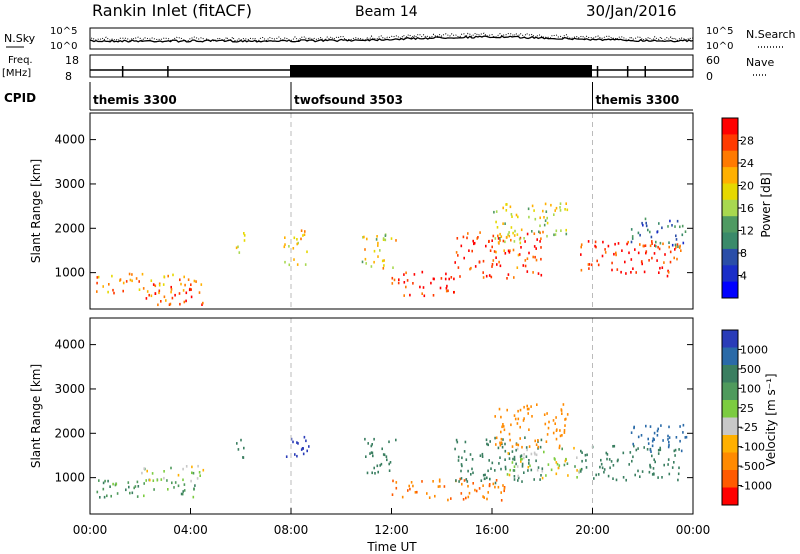  Describe the element at coordinates (719, 31) in the screenshot. I see `nsearch-tick-top: 10^5` at that location.